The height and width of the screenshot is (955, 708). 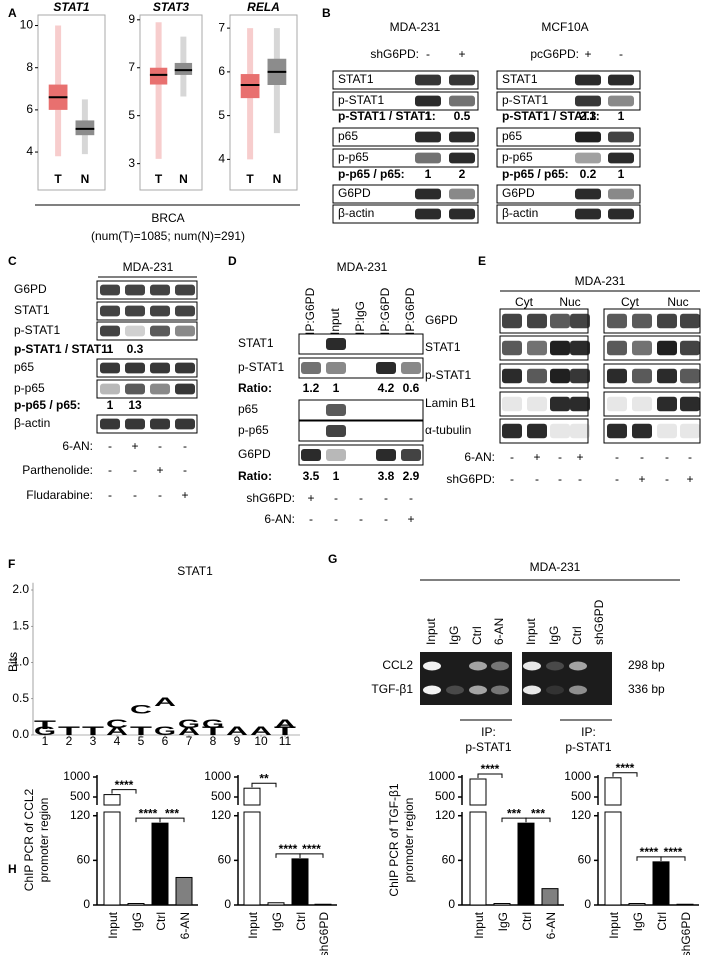 What do you see at coordinates (172, 813) in the screenshot?
I see `significance-label: ***` at bounding box center [172, 813].